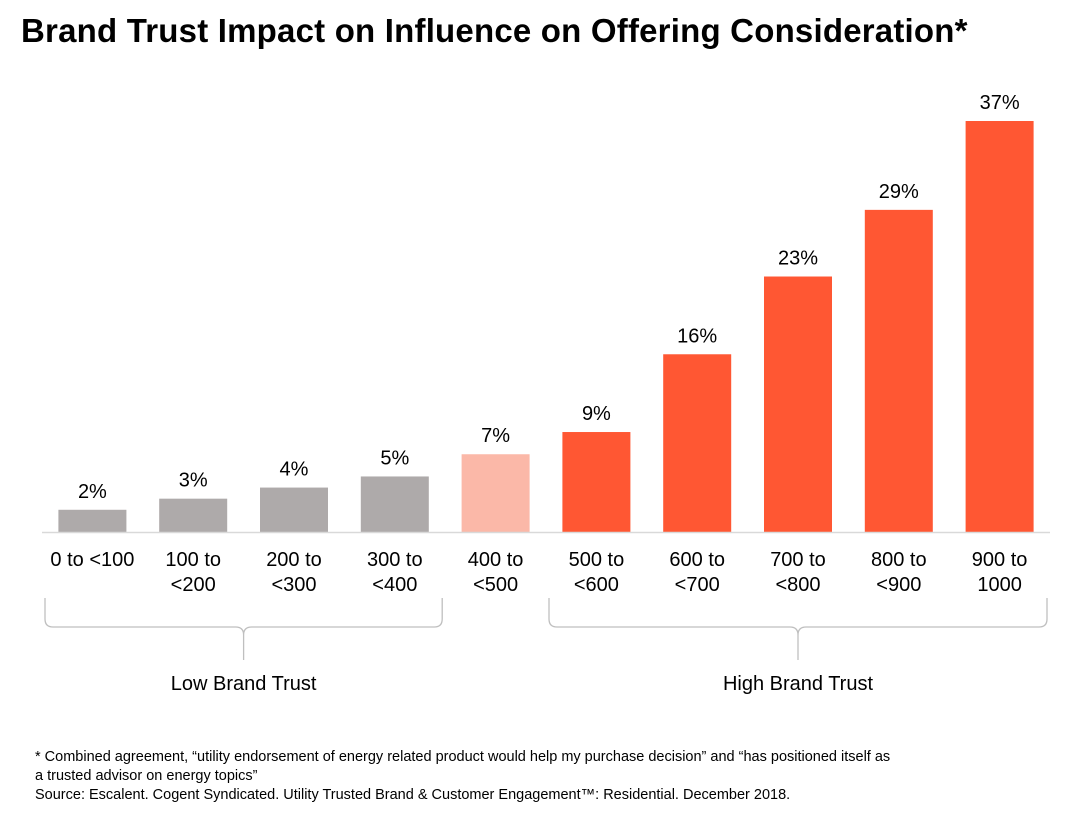 The height and width of the screenshot is (818, 1088). Describe the element at coordinates (495, 436) in the screenshot. I see `data-label-5: 7%` at that location.